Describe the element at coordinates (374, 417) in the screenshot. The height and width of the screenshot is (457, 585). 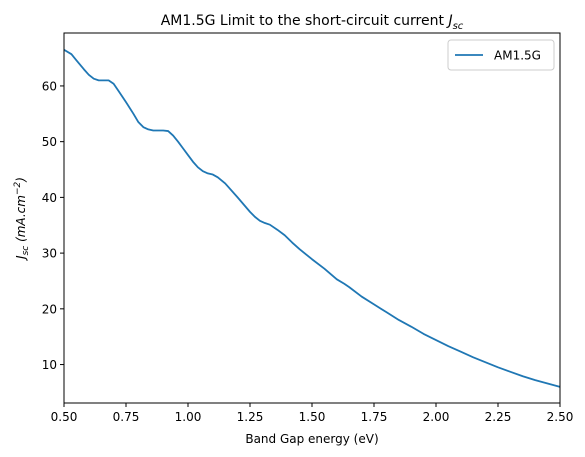
I see `x-tick-label: 1.75` at that location.